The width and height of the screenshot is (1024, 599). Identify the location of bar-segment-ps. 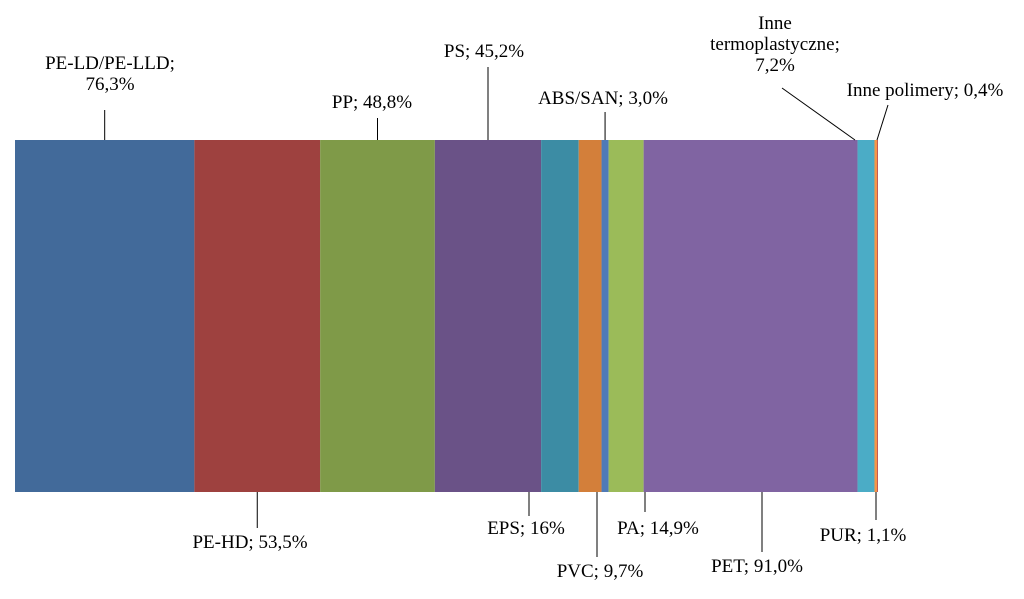
(488, 316).